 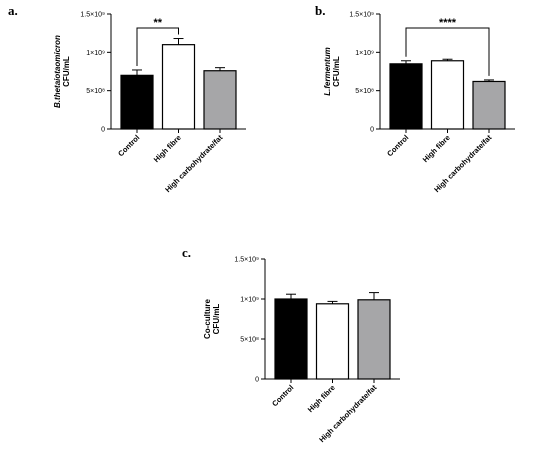 I want to click on panel-letter: c., so click(x=186, y=252).